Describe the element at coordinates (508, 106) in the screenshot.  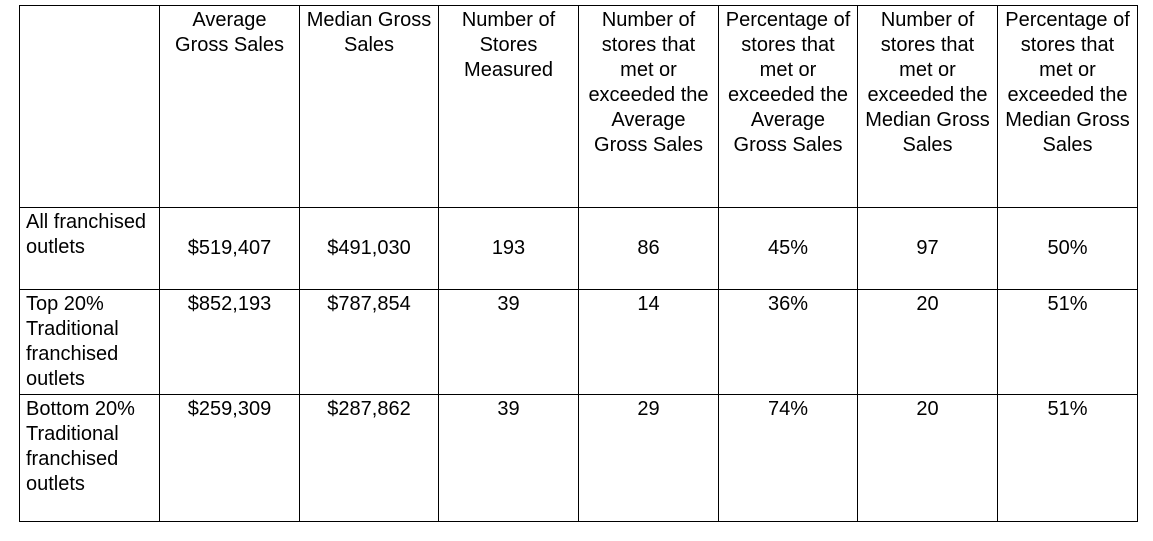
I see `header-number-of-stores-measured: Number of Stores Measured` at that location.